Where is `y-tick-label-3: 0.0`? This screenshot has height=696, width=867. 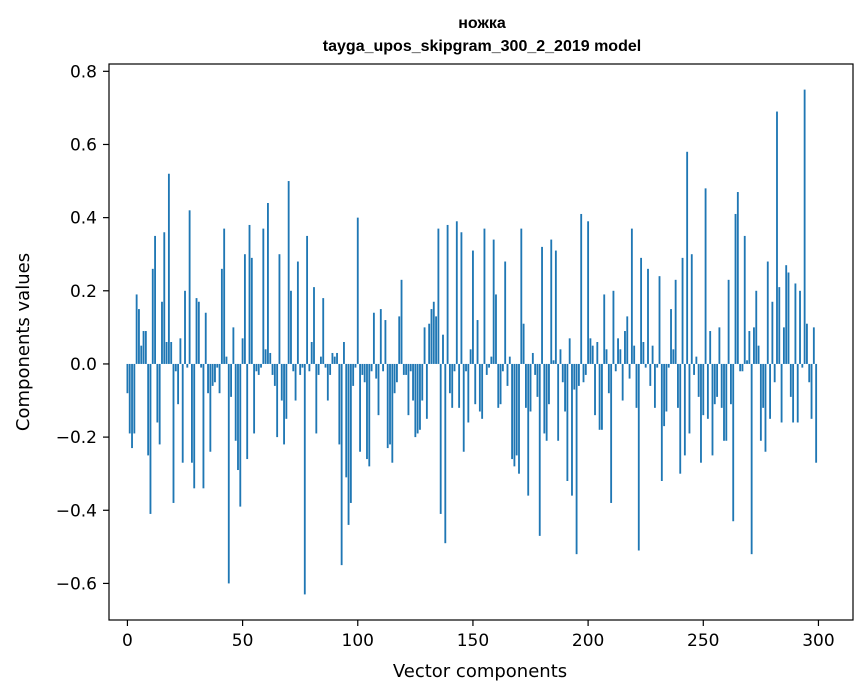 y-tick-label-3: 0.0 is located at coordinates (83, 365).